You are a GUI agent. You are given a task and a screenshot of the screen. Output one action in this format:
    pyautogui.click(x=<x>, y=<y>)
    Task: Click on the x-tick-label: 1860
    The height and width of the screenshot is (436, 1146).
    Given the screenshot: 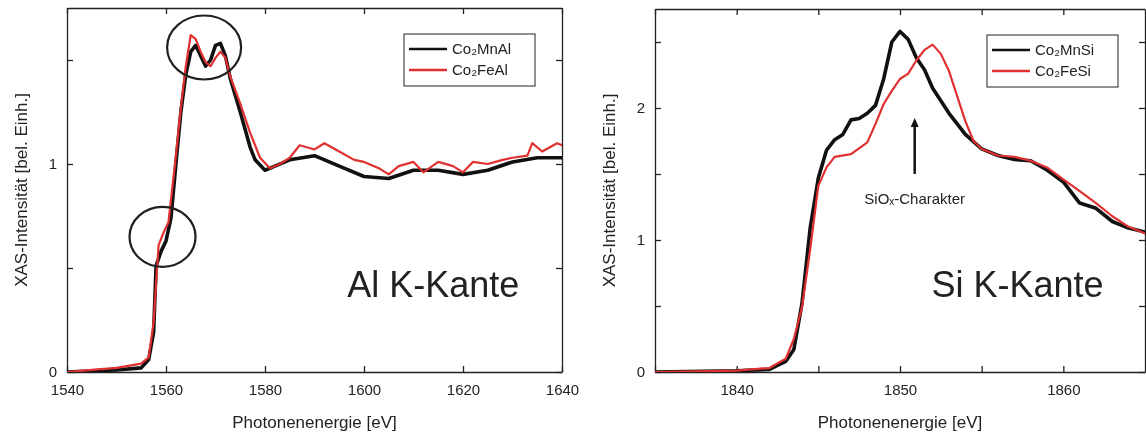 What is the action you would take?
    pyautogui.click(x=1064, y=389)
    